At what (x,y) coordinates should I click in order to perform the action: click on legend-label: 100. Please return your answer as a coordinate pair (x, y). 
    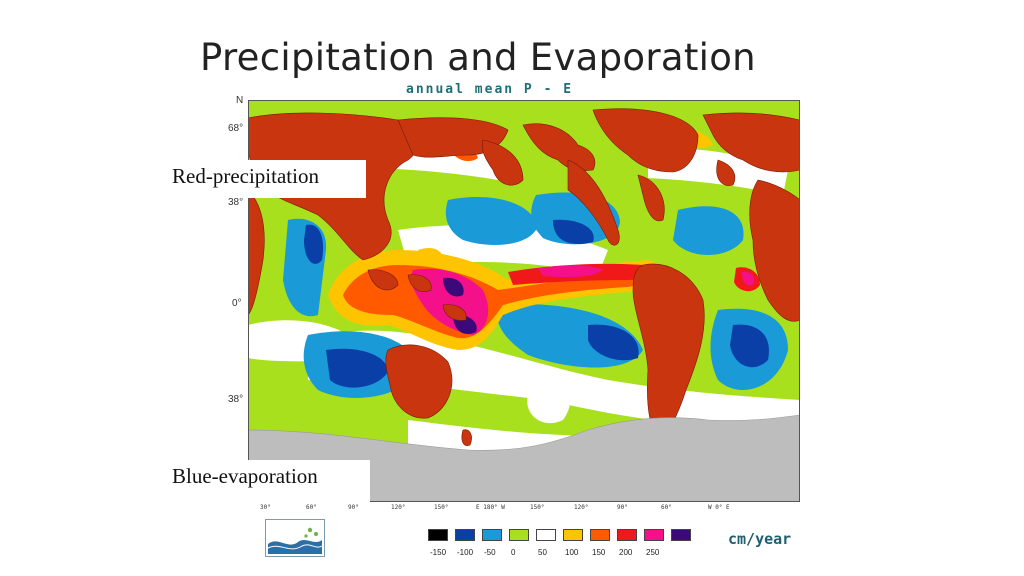
    Looking at the image, I should click on (572, 552).